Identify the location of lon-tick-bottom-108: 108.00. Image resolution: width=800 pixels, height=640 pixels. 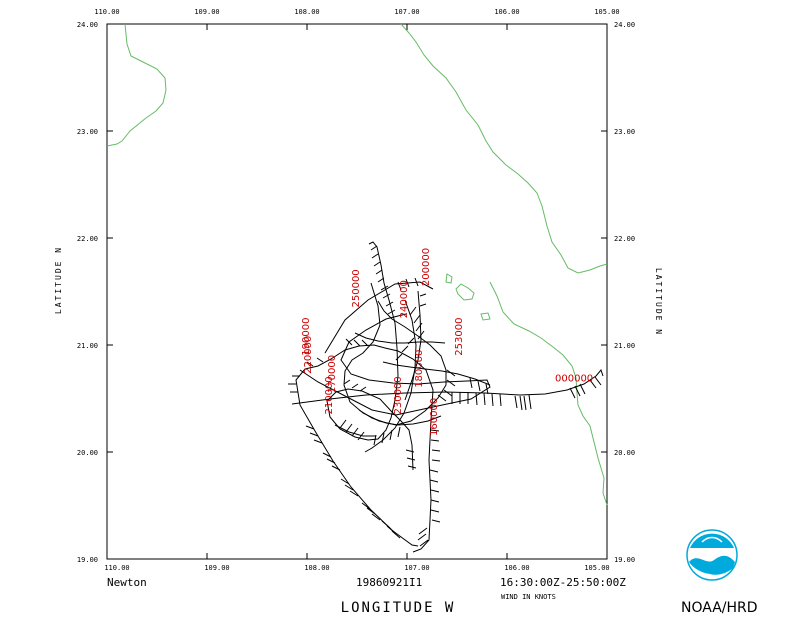
(316, 568).